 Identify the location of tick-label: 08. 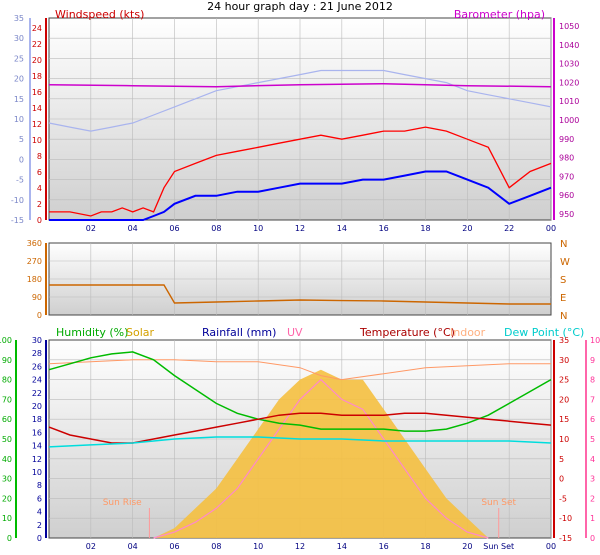
(216, 228).